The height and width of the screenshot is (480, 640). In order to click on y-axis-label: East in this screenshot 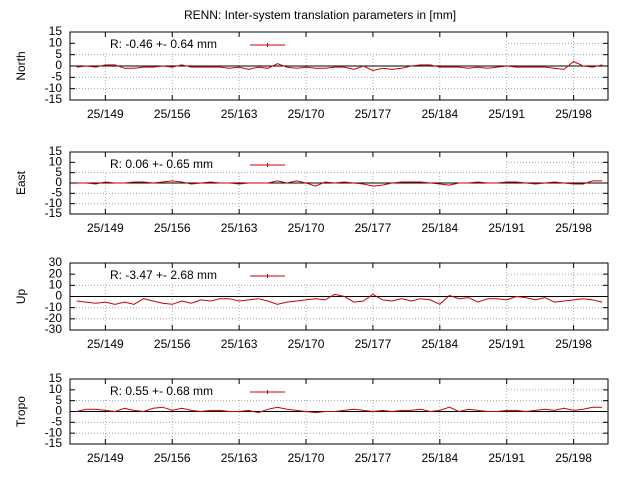, I will do `click(21, 182)`.